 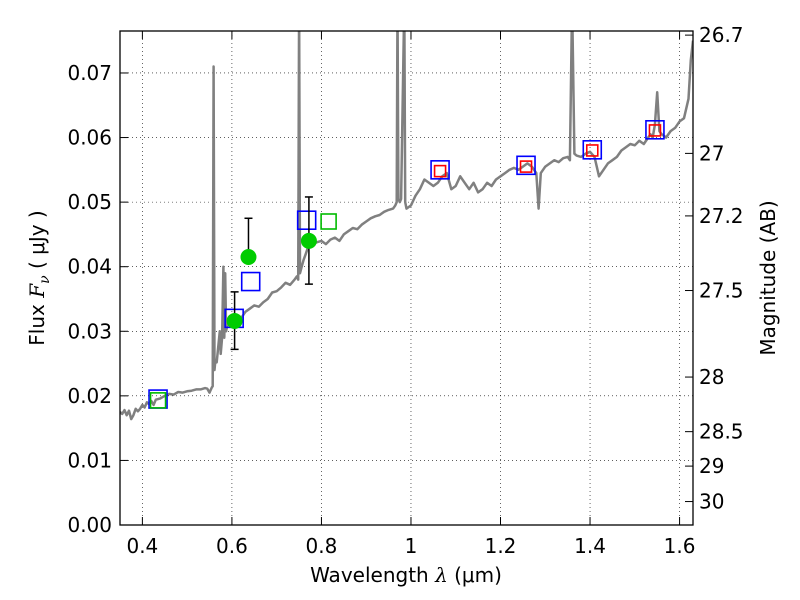 I want to click on x-tick-label: 1, so click(x=411, y=546).